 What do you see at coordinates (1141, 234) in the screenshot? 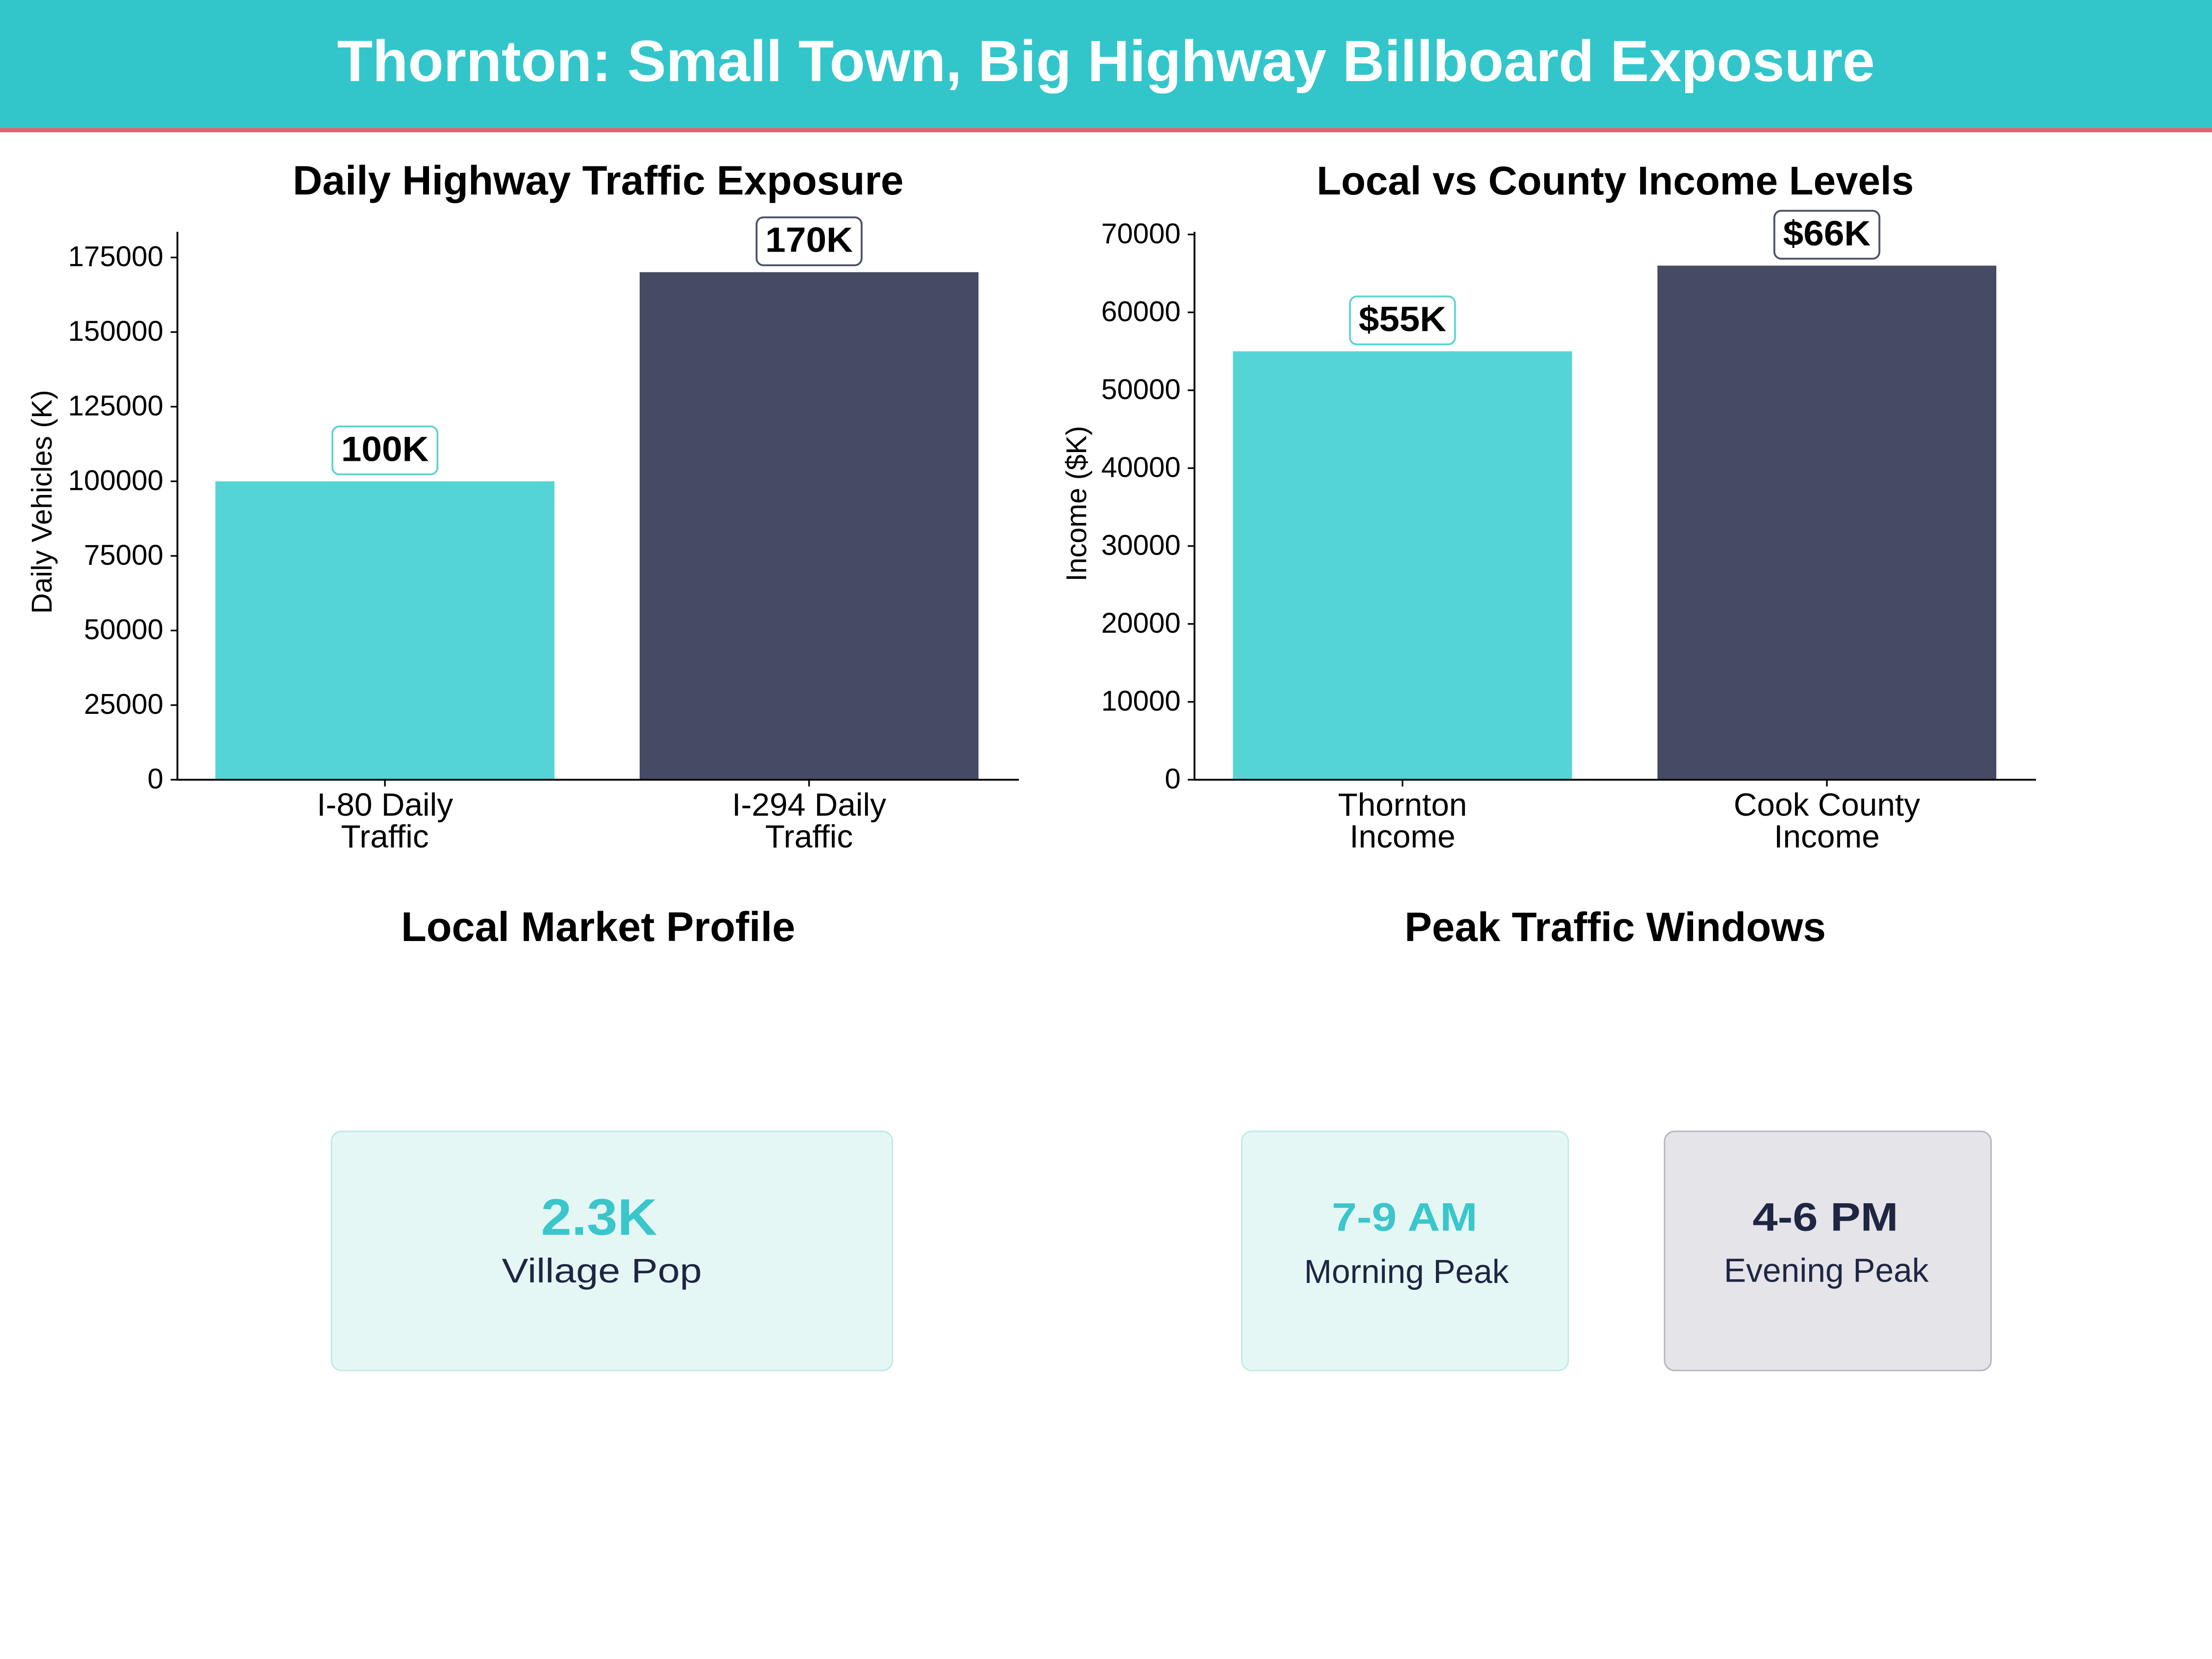
I see `svg-text: 70000` at bounding box center [1141, 234].